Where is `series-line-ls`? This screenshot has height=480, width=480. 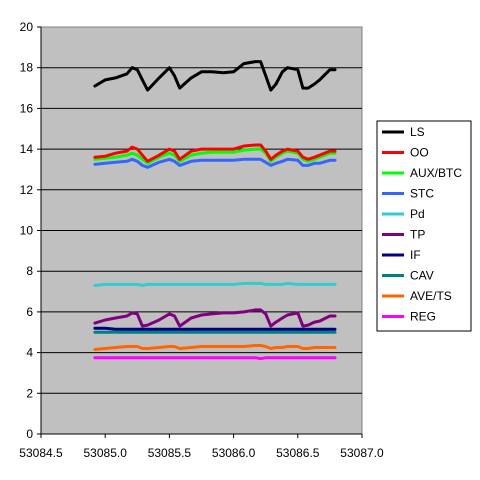 series-line-ls is located at coordinates (215, 76).